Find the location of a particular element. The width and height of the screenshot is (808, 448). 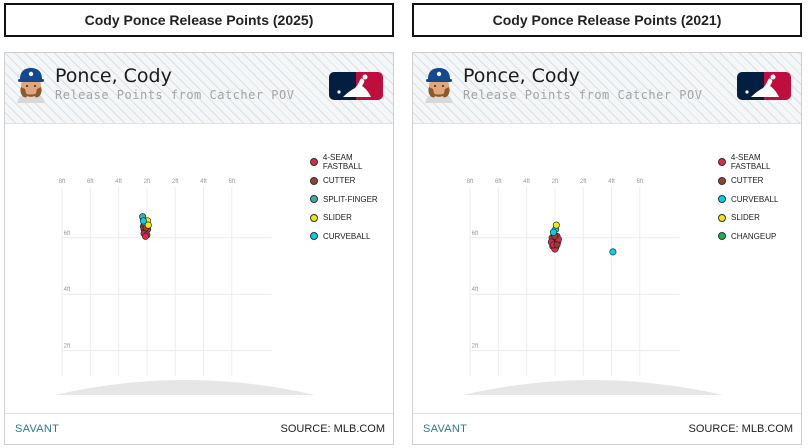

legend-item: SPLIT-FINGER is located at coordinates (351, 199).